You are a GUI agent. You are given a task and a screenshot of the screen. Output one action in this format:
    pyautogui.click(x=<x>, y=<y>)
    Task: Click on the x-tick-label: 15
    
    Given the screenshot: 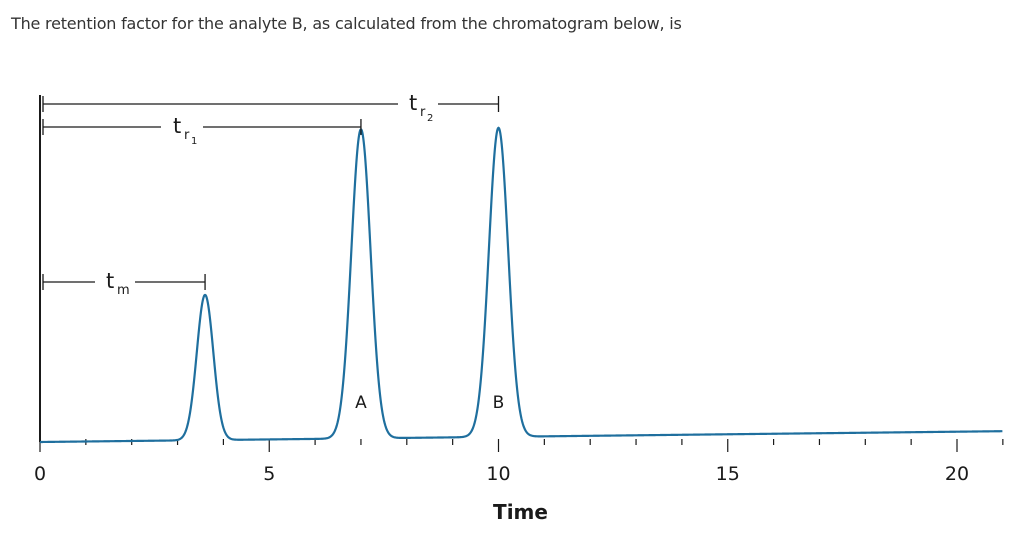 What is the action you would take?
    pyautogui.click(x=728, y=474)
    